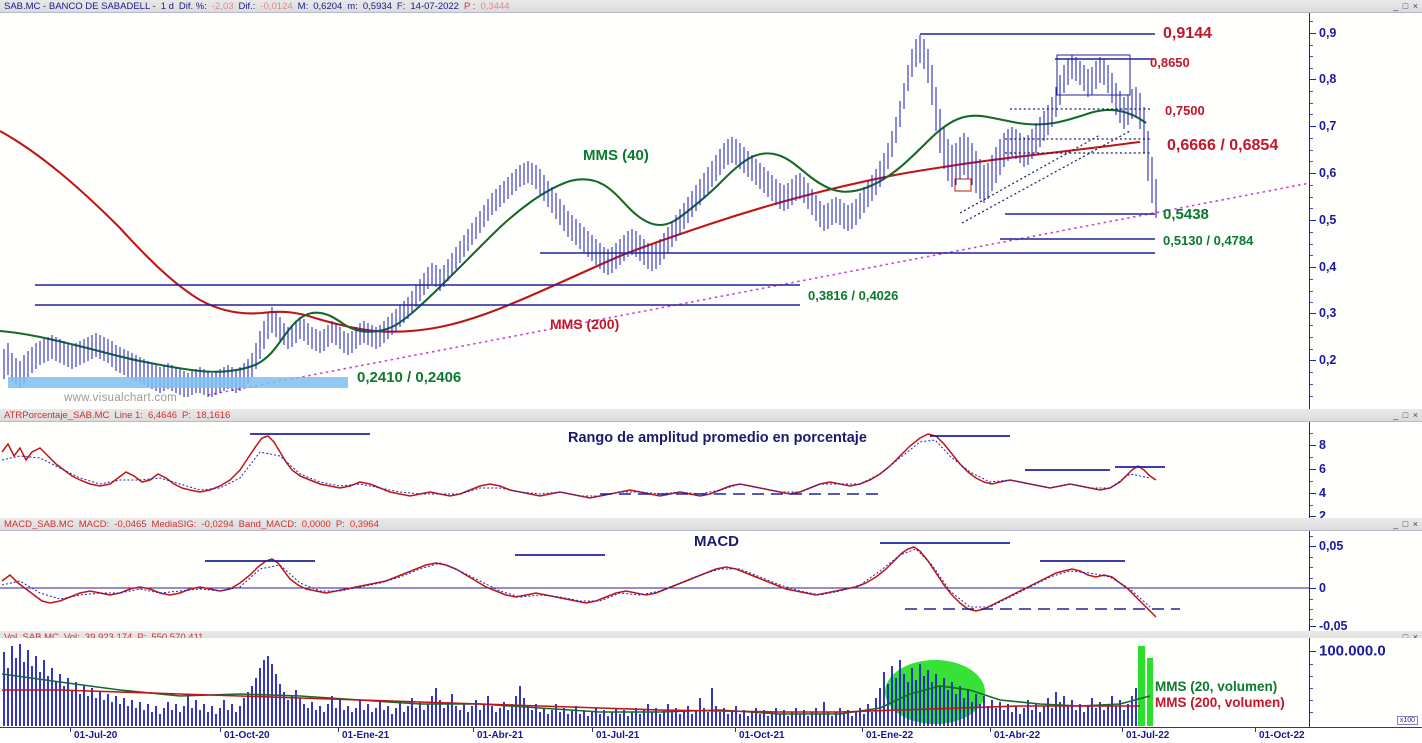 This screenshot has width=1422, height=743. Describe the element at coordinates (401, 6) in the screenshot. I see `date-label: F:` at that location.